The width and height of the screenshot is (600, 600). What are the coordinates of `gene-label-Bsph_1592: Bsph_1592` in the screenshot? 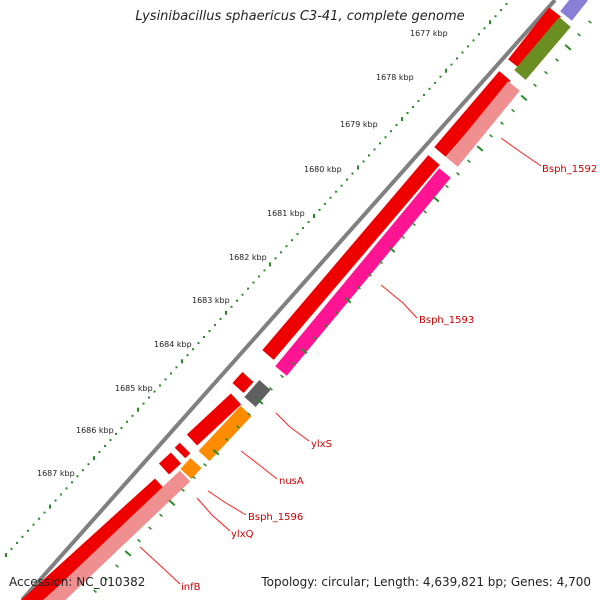 It's located at (569, 169).